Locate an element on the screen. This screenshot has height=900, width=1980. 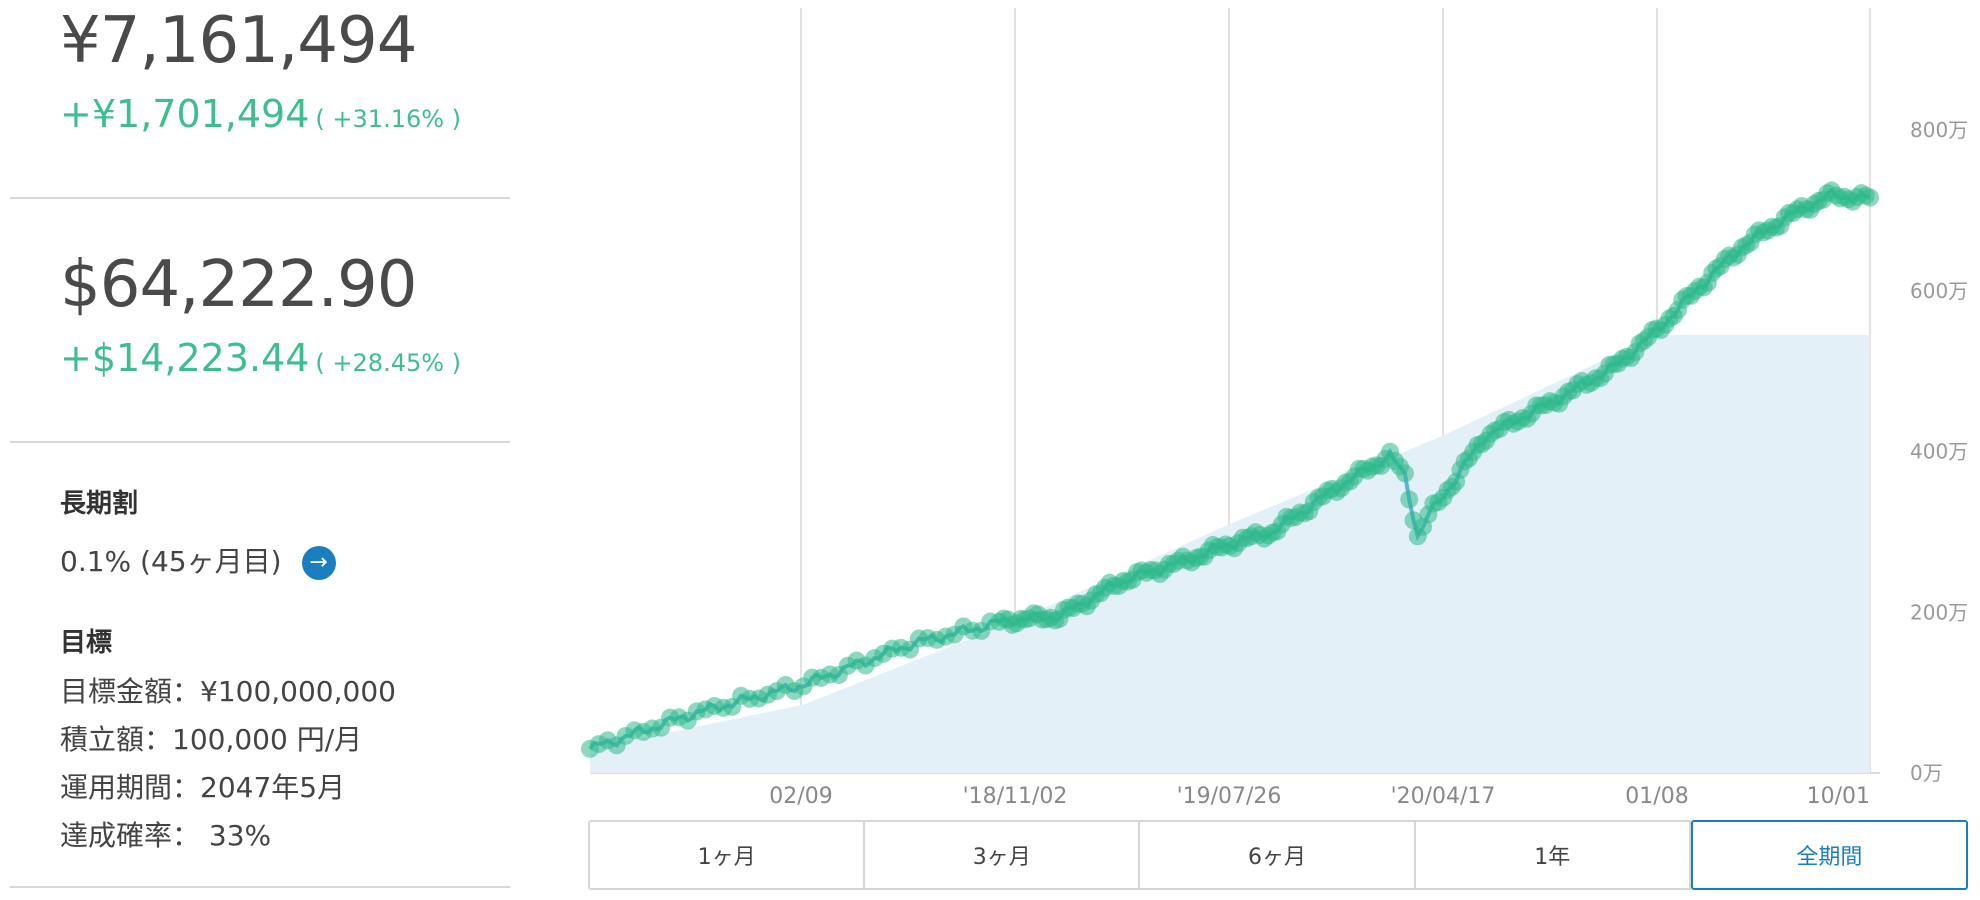
goal-heading: 目標 is located at coordinates (86, 643).